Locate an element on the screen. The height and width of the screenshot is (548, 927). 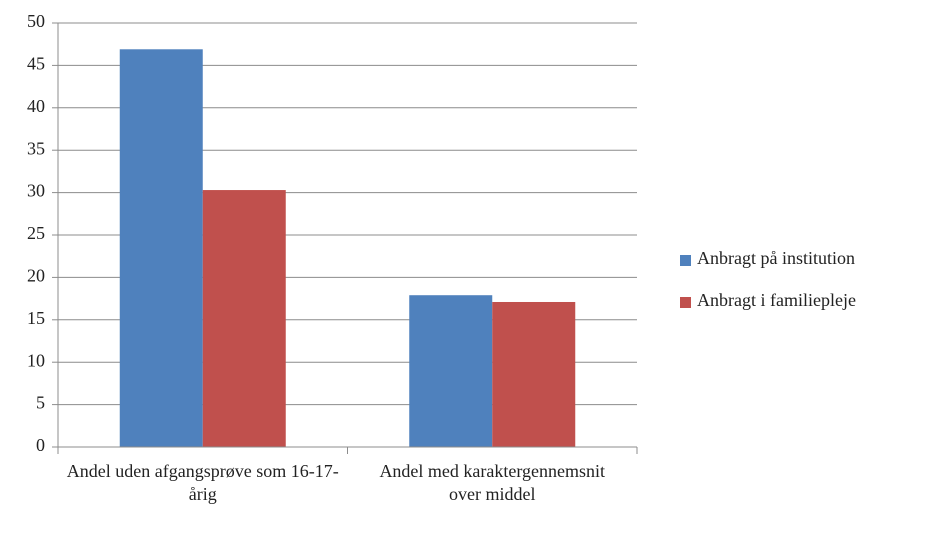
y-tick-label: 40 is located at coordinates (36, 106).